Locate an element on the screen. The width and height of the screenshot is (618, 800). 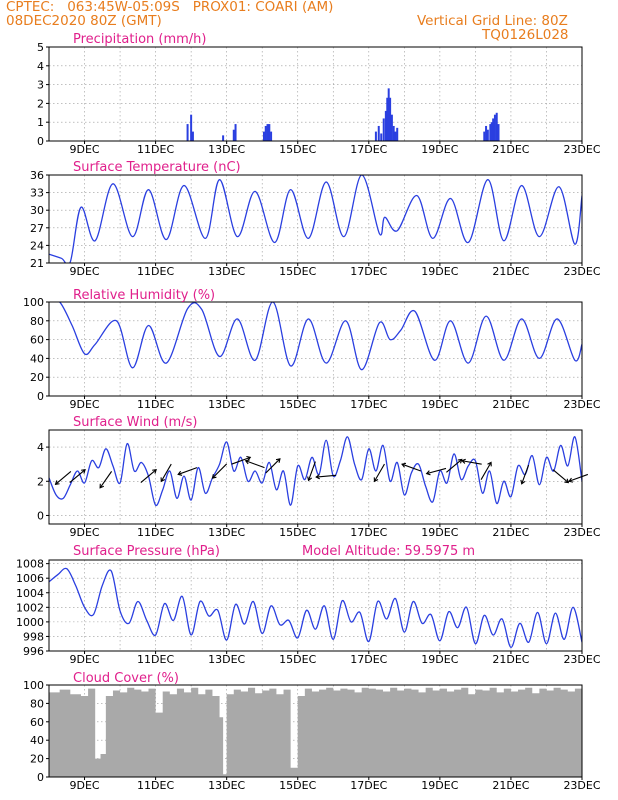
humidity-ytick-label: 20 is located at coordinates (37, 377).